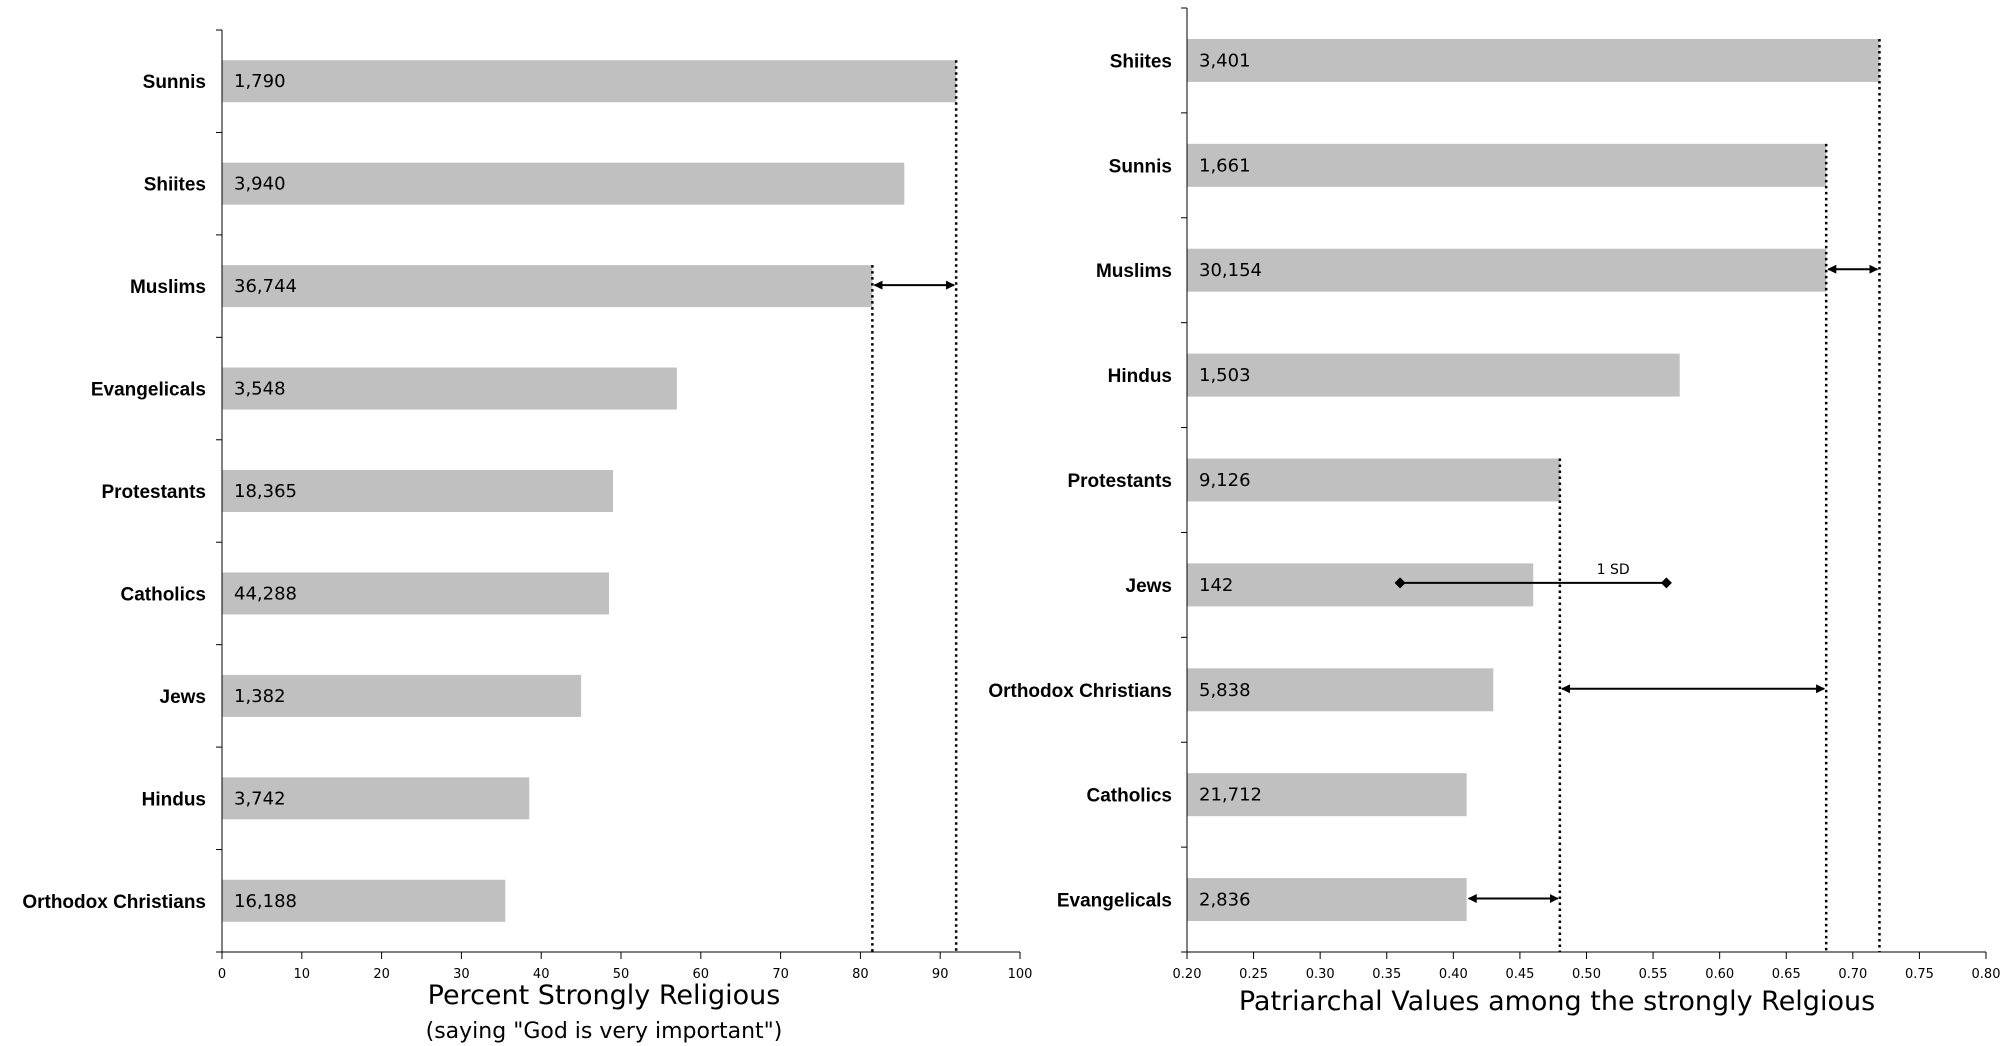 Image resolution: width=2007 pixels, height=1046 pixels. What do you see at coordinates (148, 390) in the screenshot?
I see `left-category-label-evangelicals: Evangelicals` at bounding box center [148, 390].